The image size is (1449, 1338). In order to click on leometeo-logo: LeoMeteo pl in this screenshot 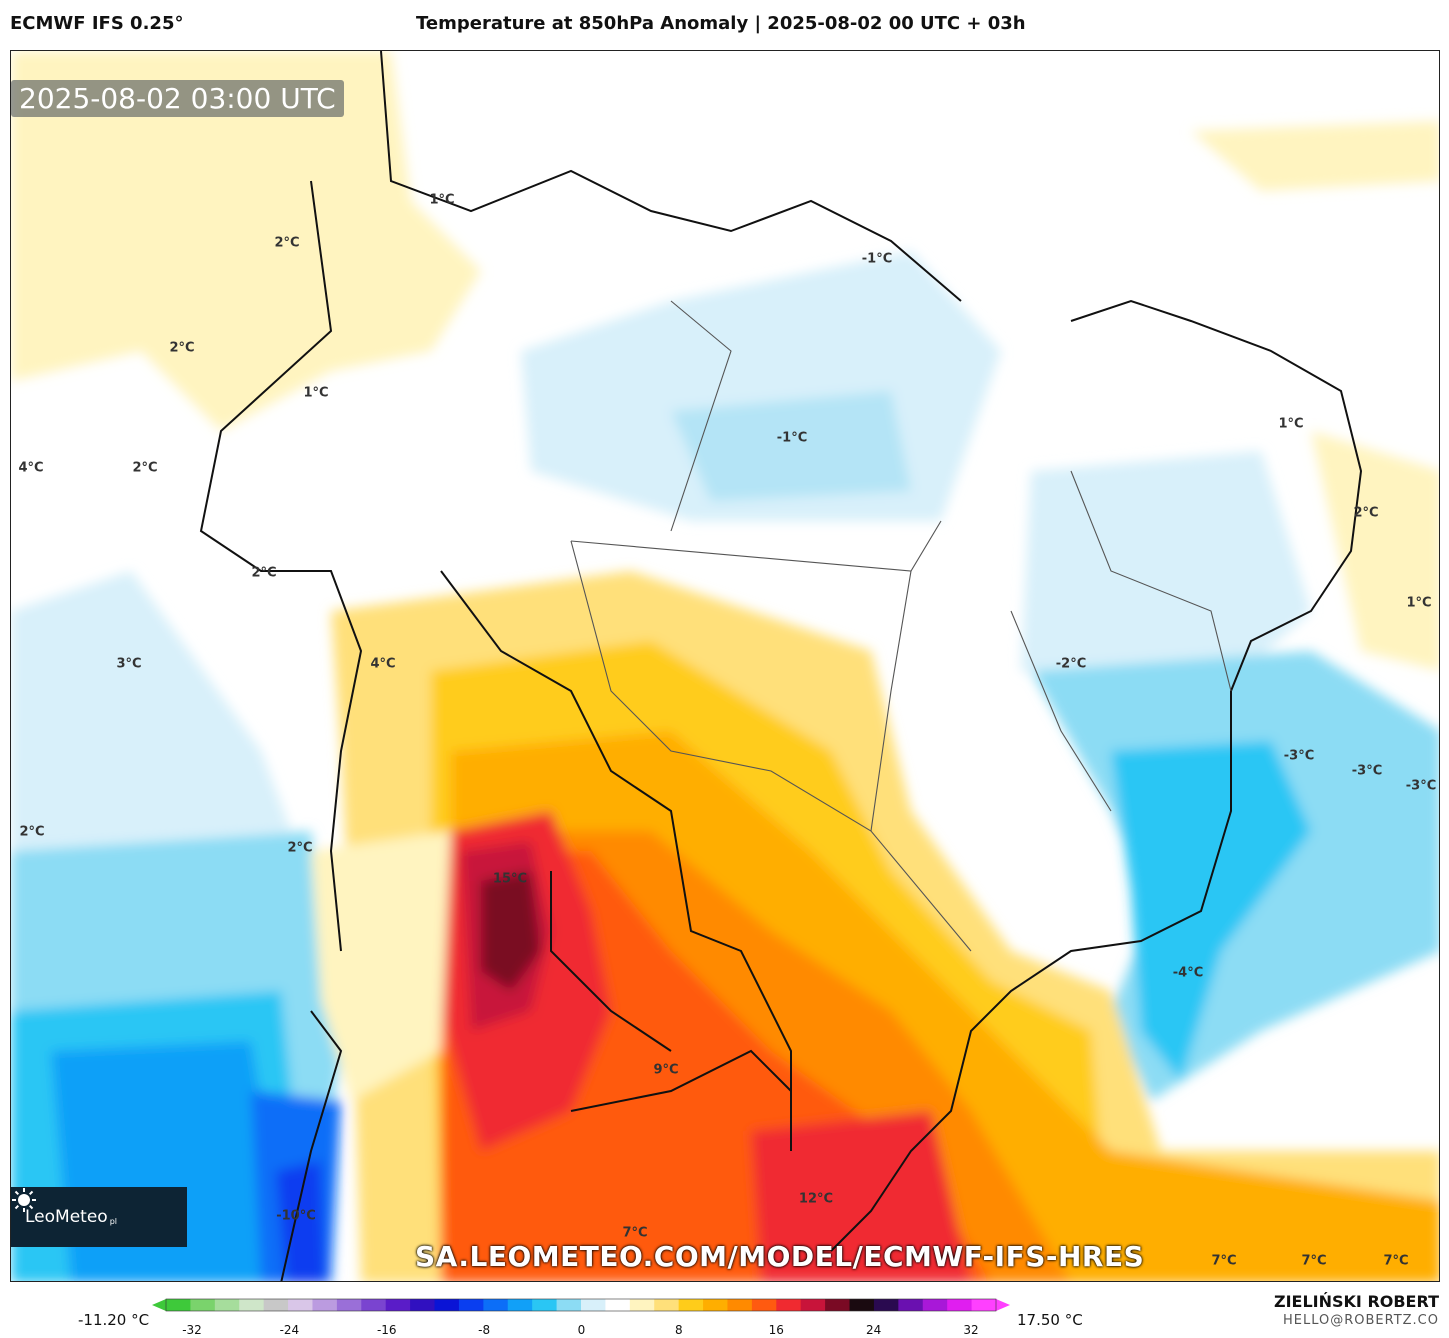, I will do `click(99, 1217)`.